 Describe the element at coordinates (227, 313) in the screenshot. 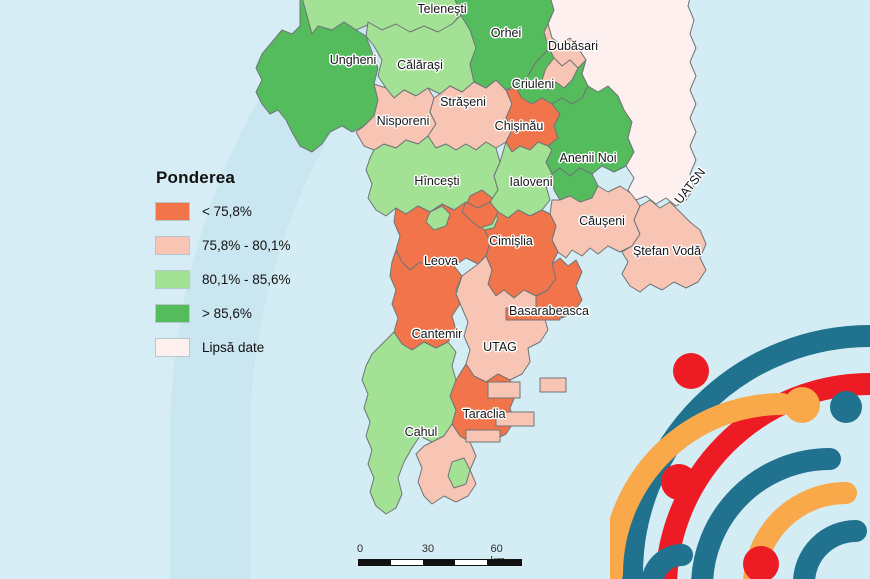

I see `legend-label: > 85,6%` at that location.